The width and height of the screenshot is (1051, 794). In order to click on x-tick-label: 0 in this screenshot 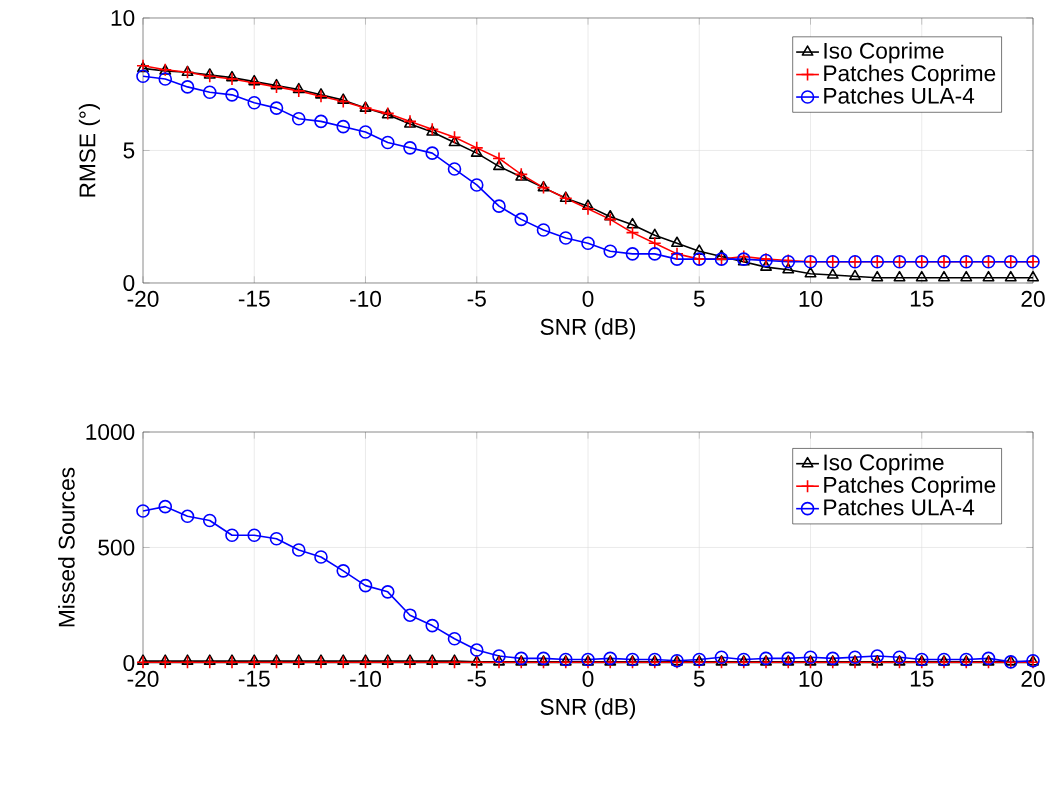, I will do `click(588, 678)`.